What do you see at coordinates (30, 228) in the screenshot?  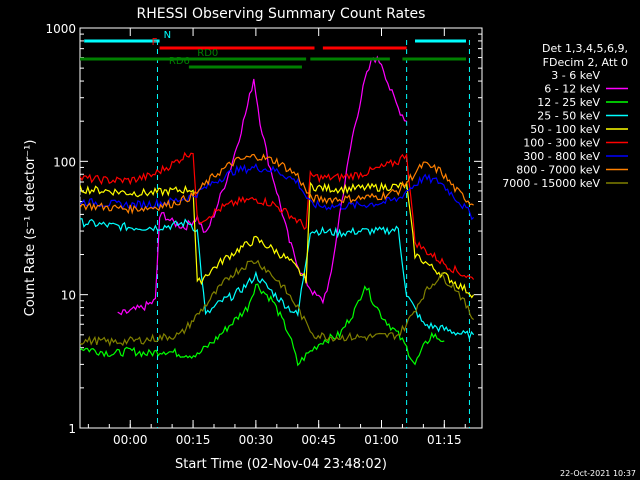 I see `y-axis-label: Count Rate (s⁻¹ detector⁻¹)` at bounding box center [30, 228].